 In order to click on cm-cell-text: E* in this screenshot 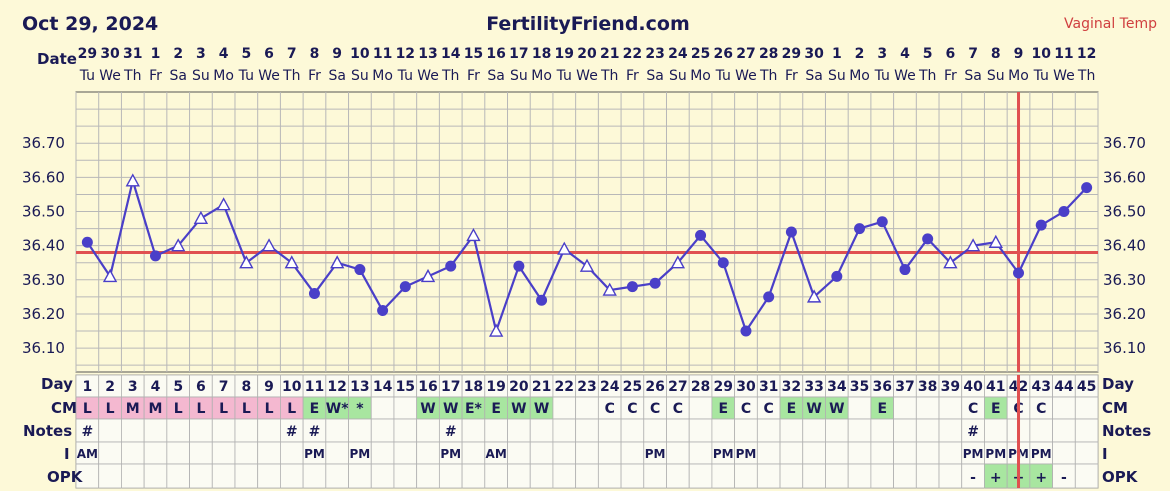, I will do `click(474, 409)`.